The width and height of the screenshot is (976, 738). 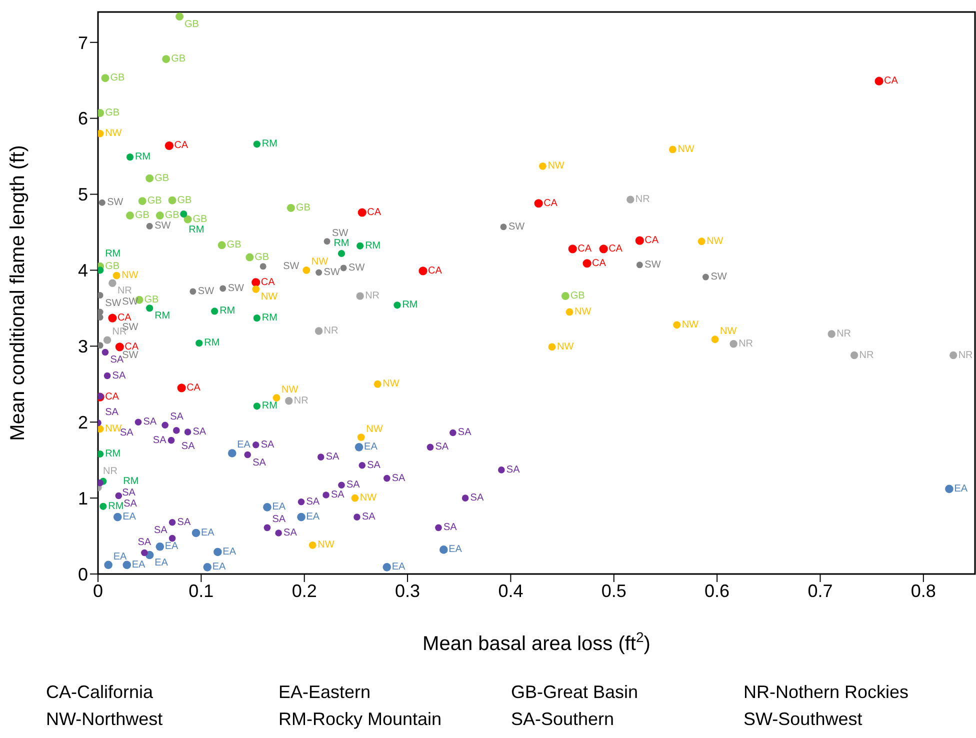 What do you see at coordinates (201, 590) in the screenshot?
I see `x-tick-label: 0.1` at bounding box center [201, 590].